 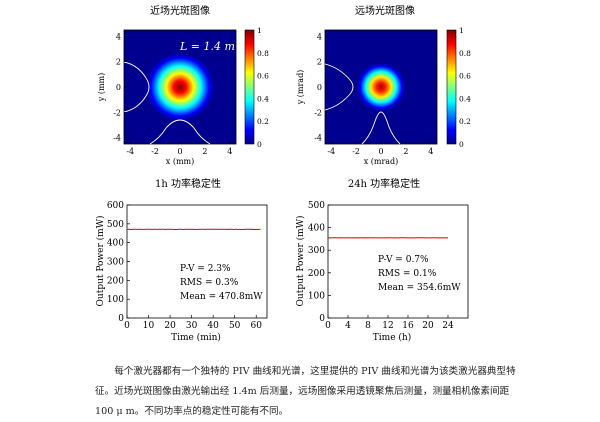 I want to click on far-field-x-label: x (mrad), so click(x=381, y=161).